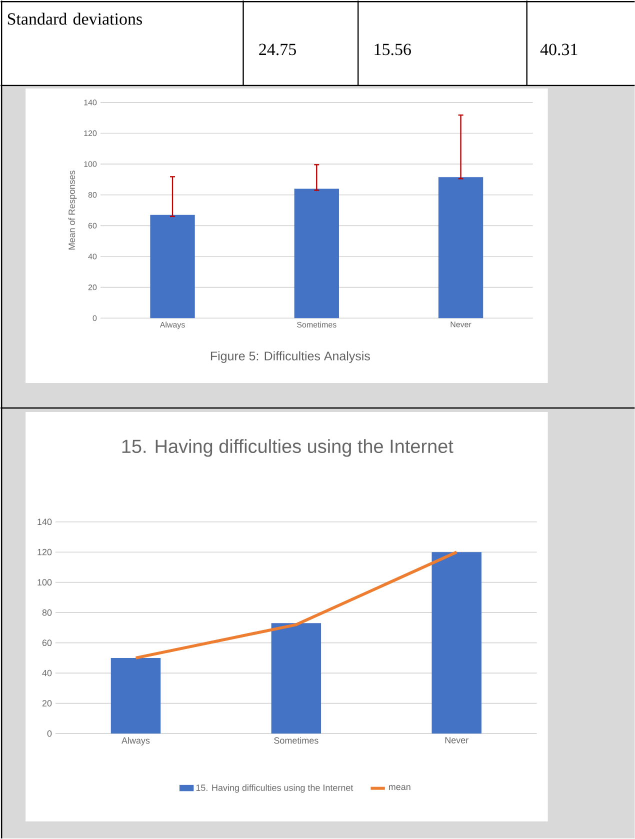 The height and width of the screenshot is (839, 635). What do you see at coordinates (392, 50) in the screenshot?
I see `text: 15.56` at bounding box center [392, 50].